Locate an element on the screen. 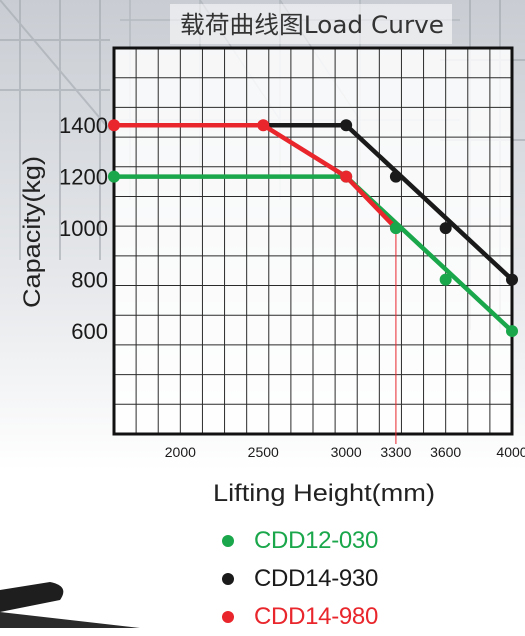 The width and height of the screenshot is (525, 636). x-tick-label: 4000 is located at coordinates (510, 452).